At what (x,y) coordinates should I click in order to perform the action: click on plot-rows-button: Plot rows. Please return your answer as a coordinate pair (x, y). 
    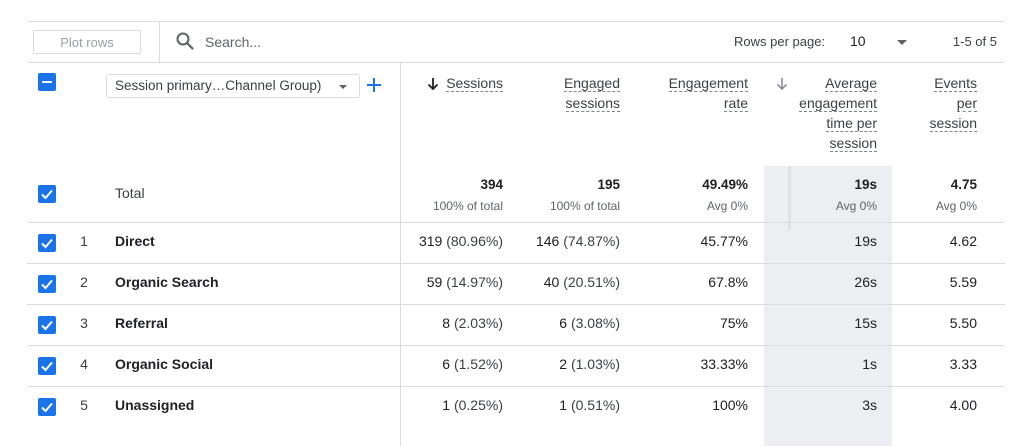
    Looking at the image, I should click on (87, 42).